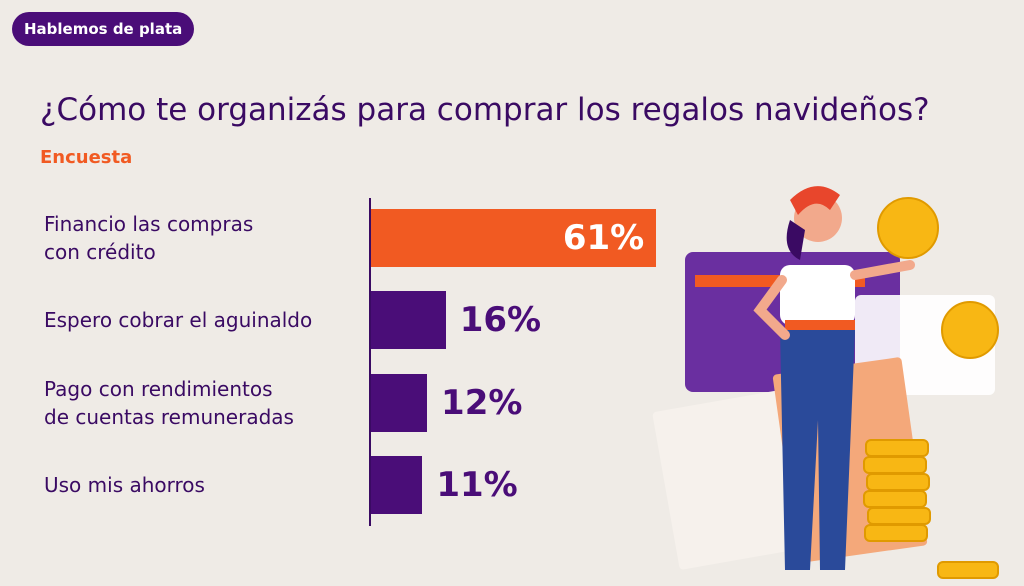 Image resolution: width=1024 pixels, height=586 pixels. What do you see at coordinates (124, 484) in the screenshot?
I see `category-label: Uso mis ahorros` at bounding box center [124, 484].